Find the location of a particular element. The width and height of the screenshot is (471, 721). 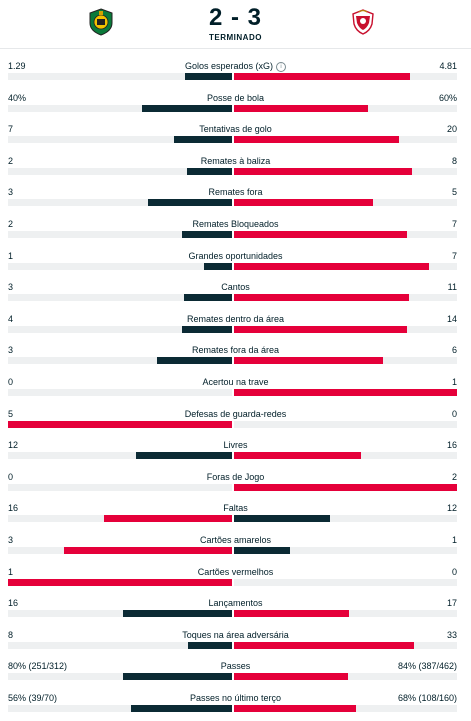

stat-label: Defesas de guarda-redes is located at coordinates (235, 414).